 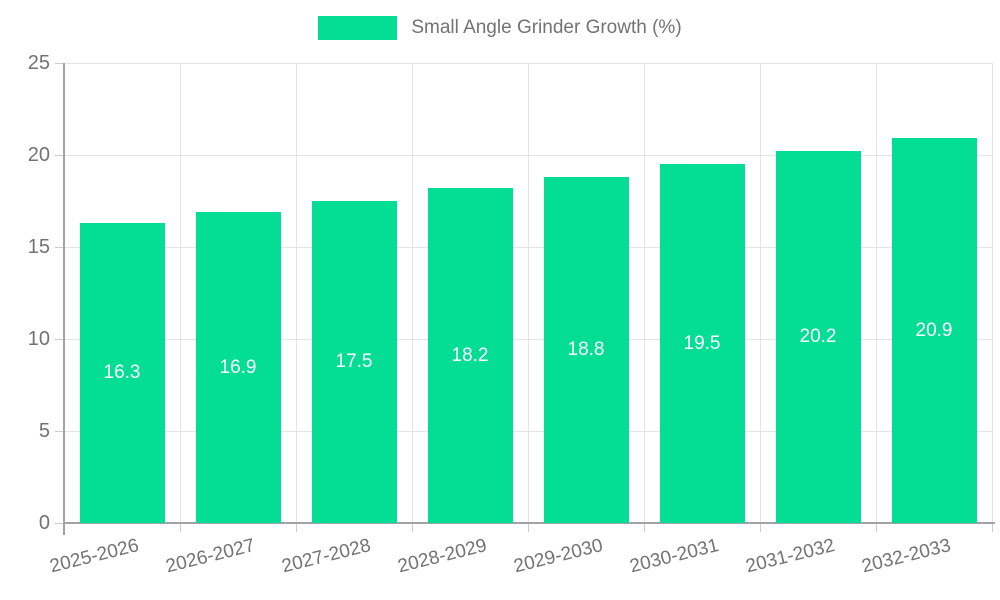 I want to click on y-axis-label: 15, so click(x=38, y=247).